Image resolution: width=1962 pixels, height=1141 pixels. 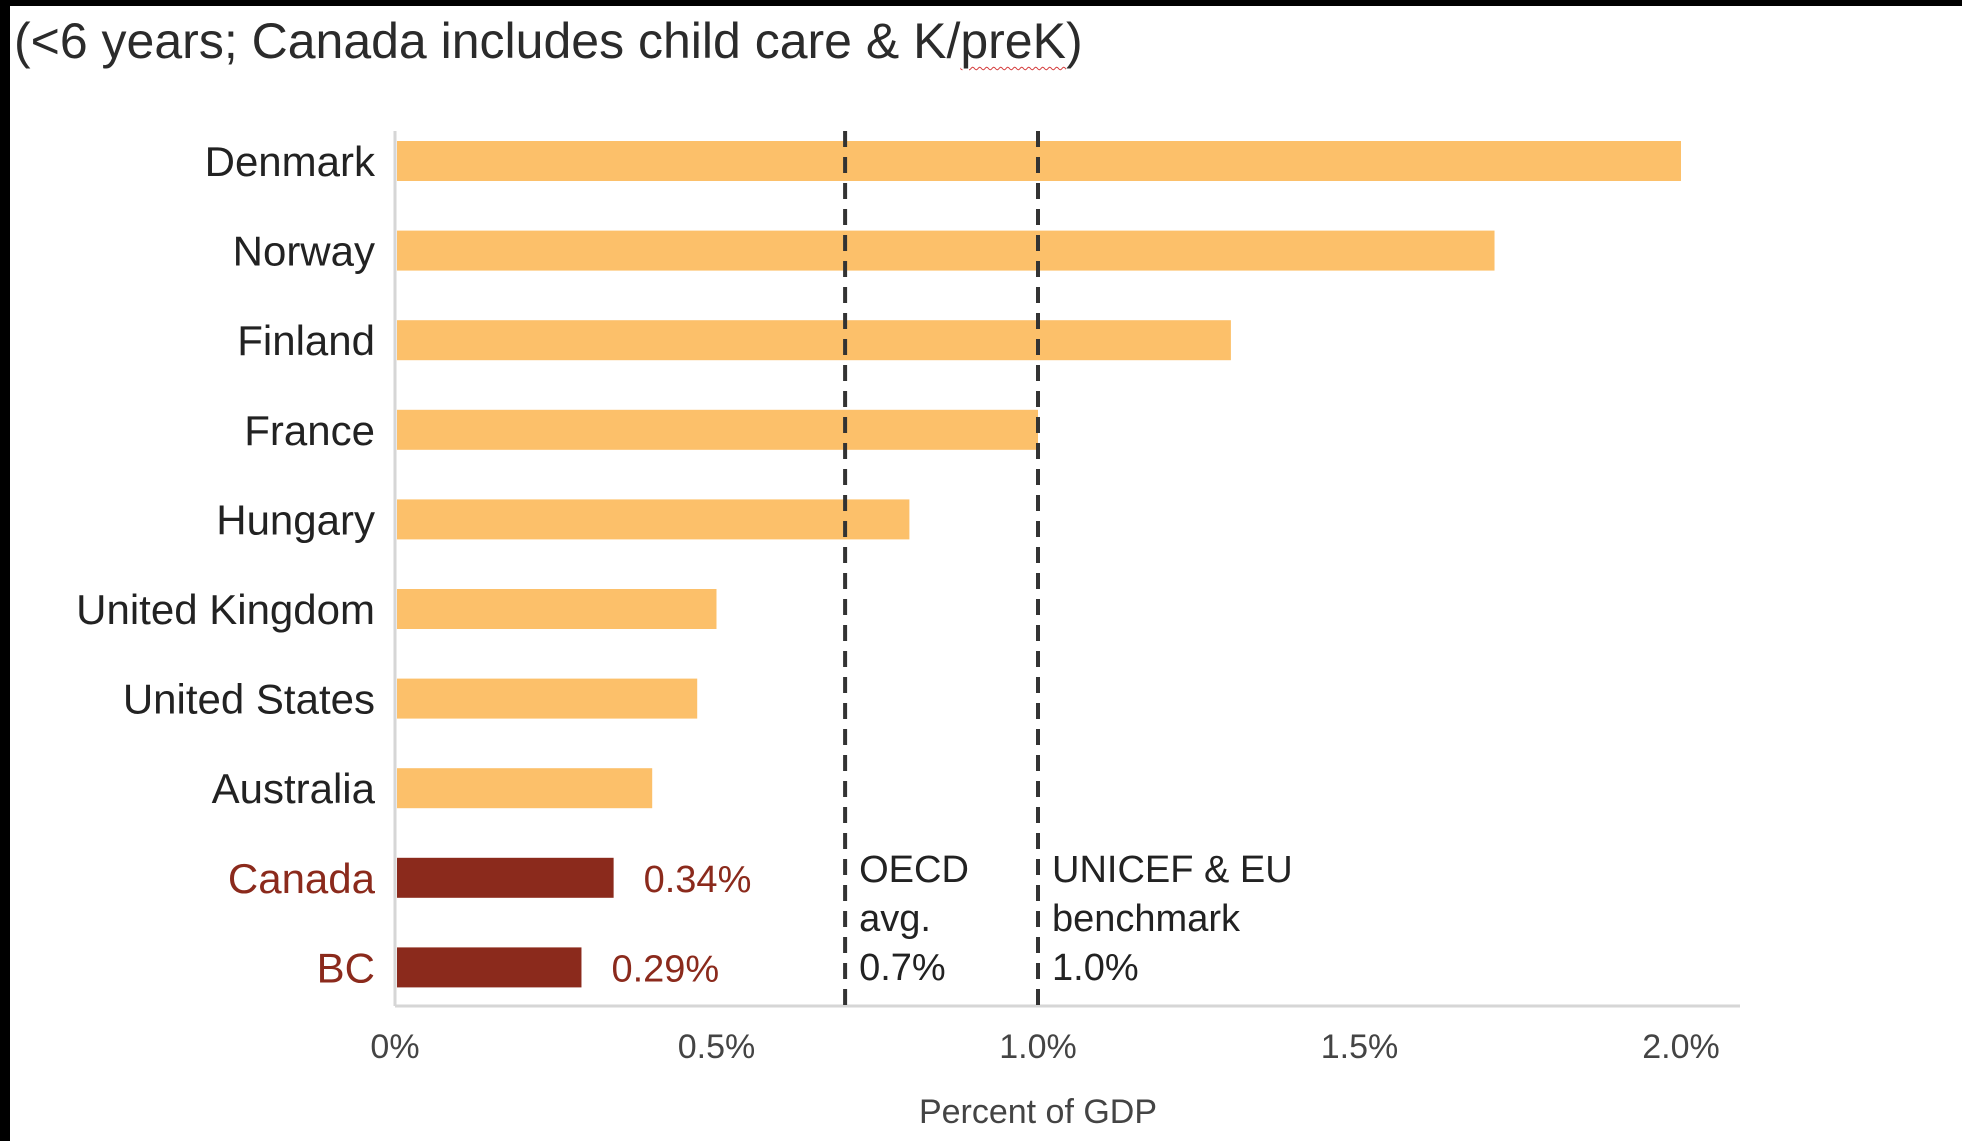 I want to click on subtitle-close-paren: ), so click(x=1074, y=41).